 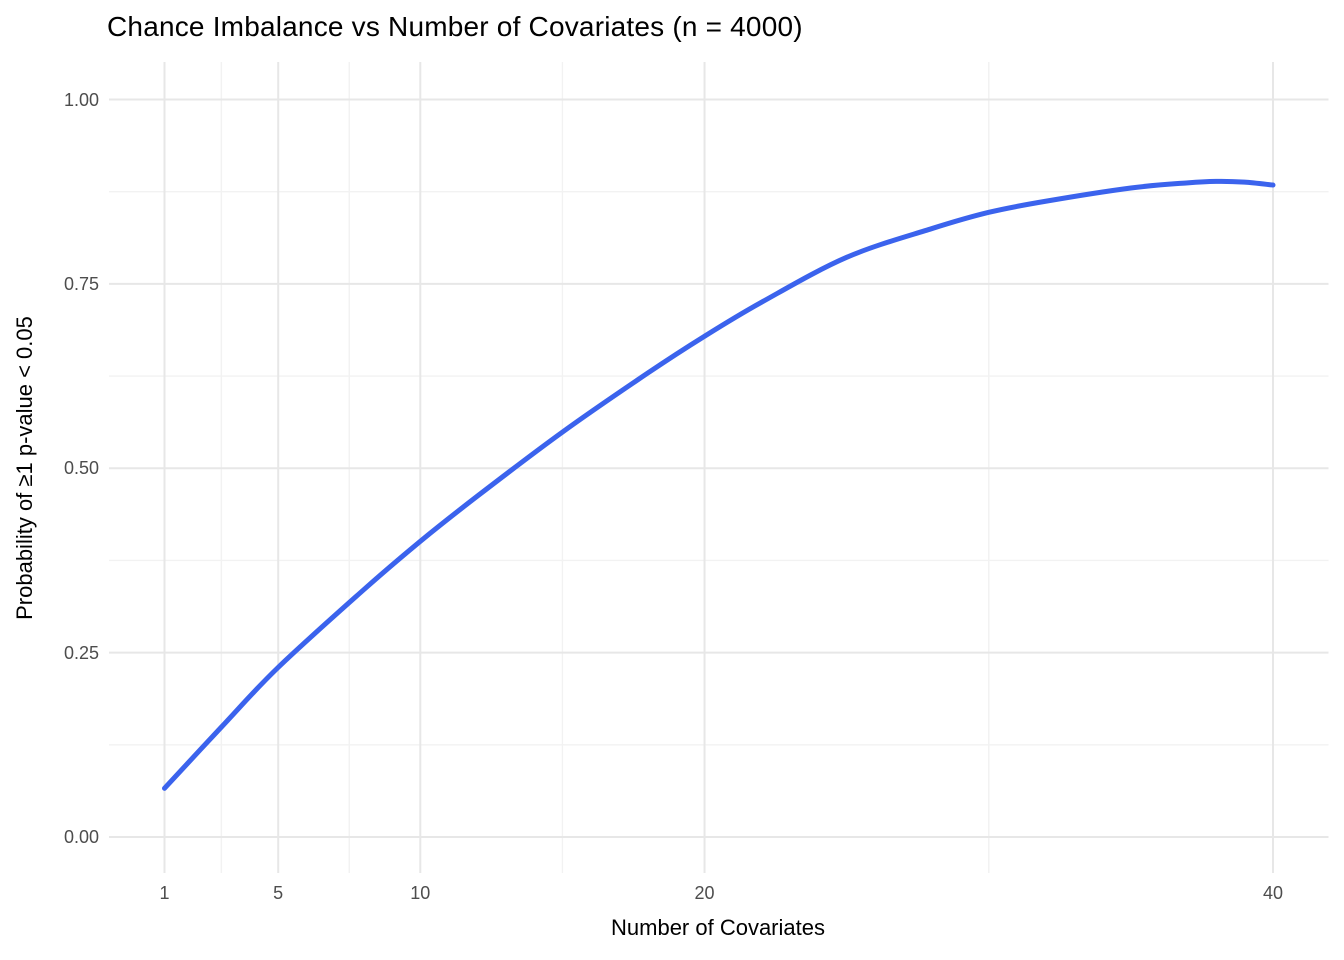 I want to click on y-tick-label: 0.00, so click(x=81, y=837).